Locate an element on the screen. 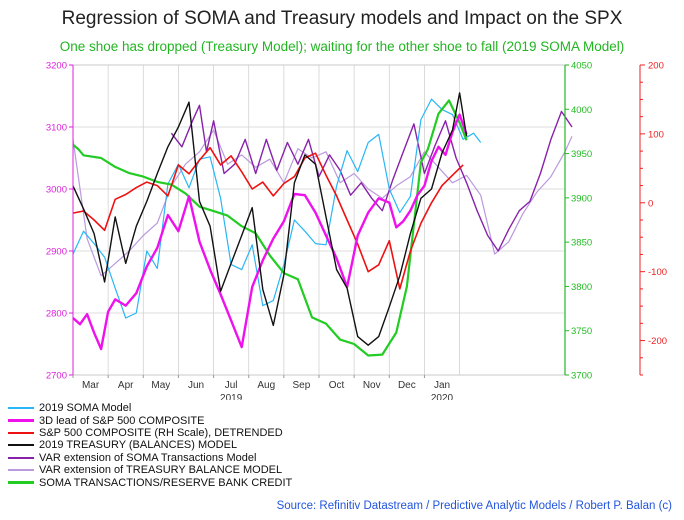 The image size is (684, 520). legend-item: VAR extension of TREASURY BALANCE MODEL is located at coordinates (150, 470).